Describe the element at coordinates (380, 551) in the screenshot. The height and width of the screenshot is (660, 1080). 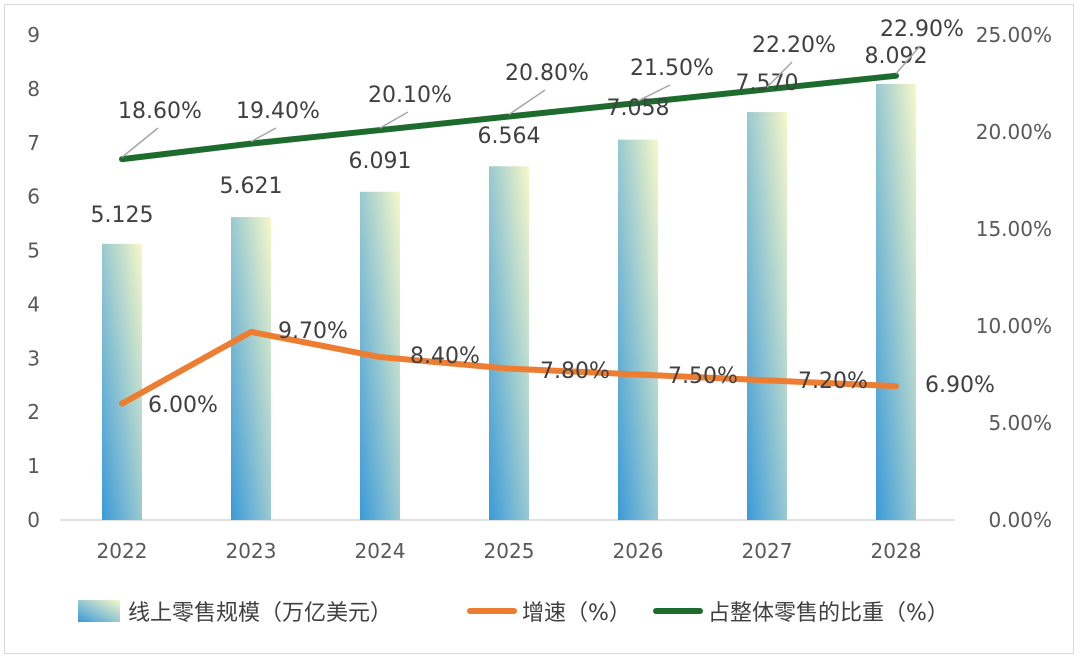
I see `x-axis-tick: 2024` at that location.